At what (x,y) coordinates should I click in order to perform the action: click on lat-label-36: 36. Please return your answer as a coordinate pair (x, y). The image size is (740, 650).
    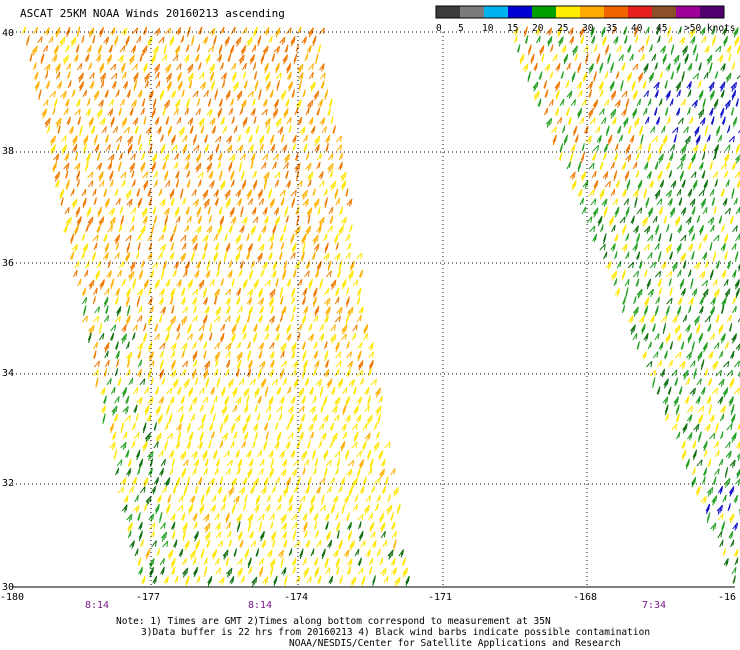
    Looking at the image, I should click on (8, 263).